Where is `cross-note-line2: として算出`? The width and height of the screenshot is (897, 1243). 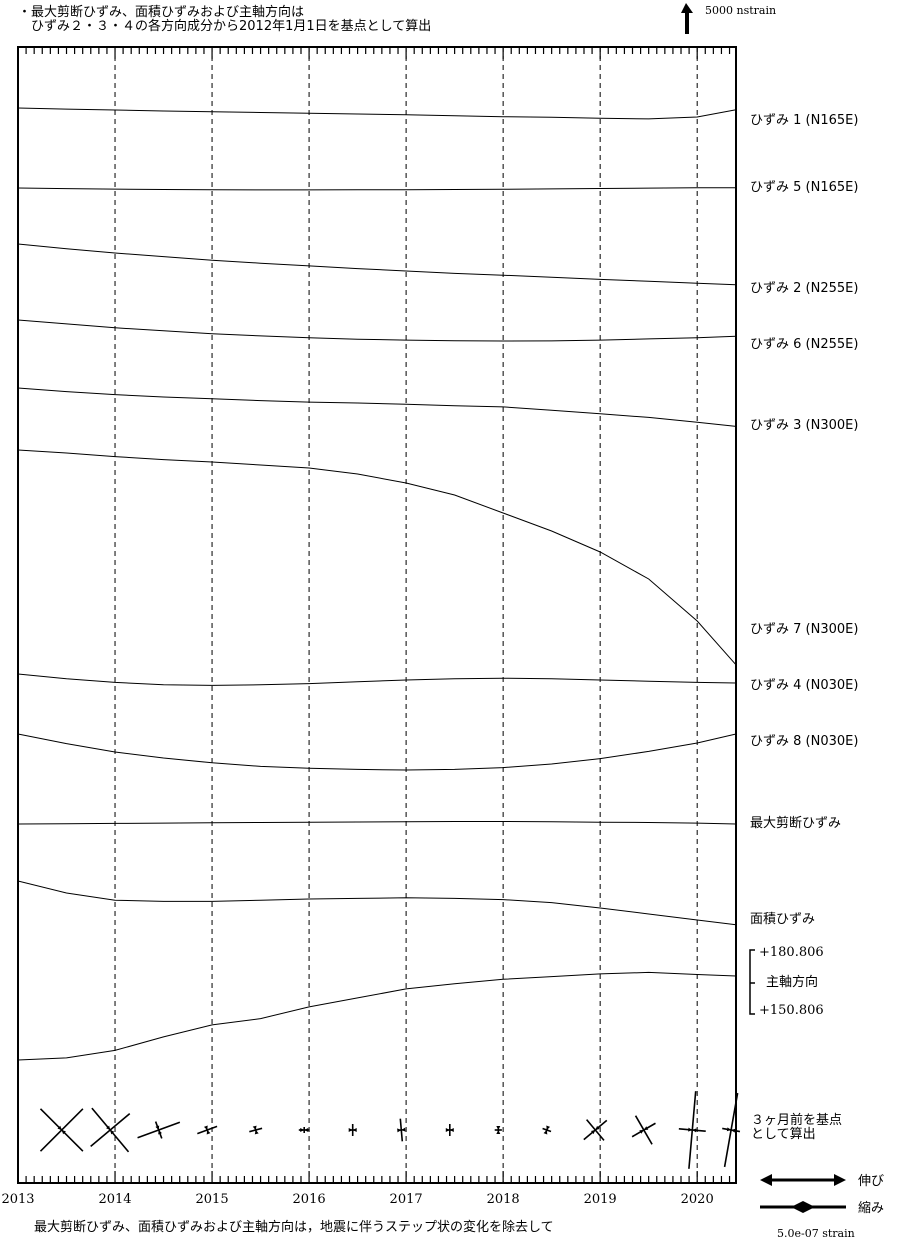 cross-note-line2: として算出 is located at coordinates (783, 1134).